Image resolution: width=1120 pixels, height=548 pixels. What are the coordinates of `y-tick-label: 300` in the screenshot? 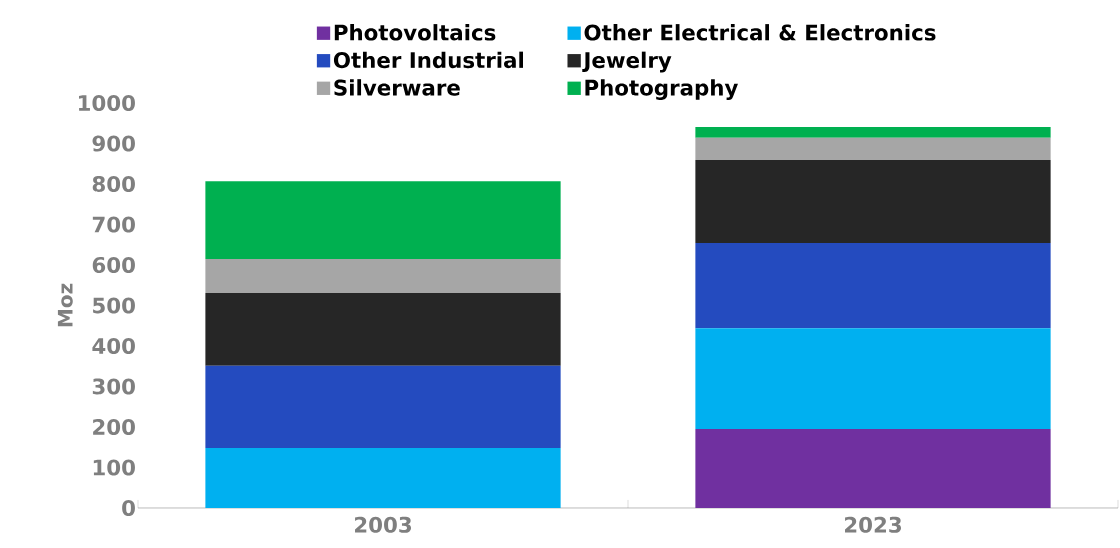 It's located at (113, 386).